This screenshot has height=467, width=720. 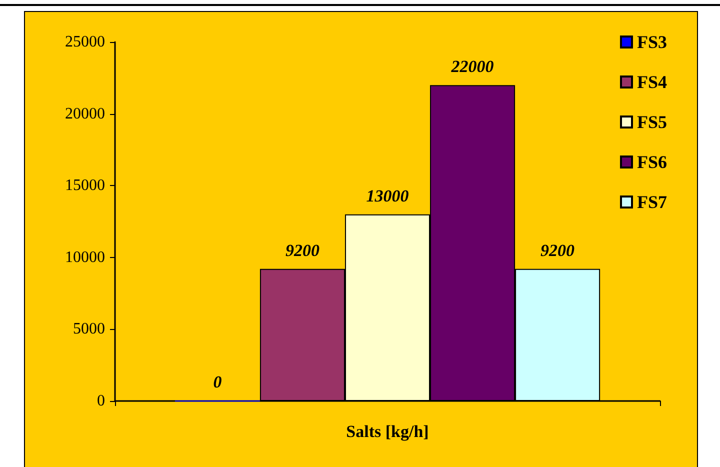 What do you see at coordinates (85, 113) in the screenshot?
I see `y-tick-label: 20000` at bounding box center [85, 113].